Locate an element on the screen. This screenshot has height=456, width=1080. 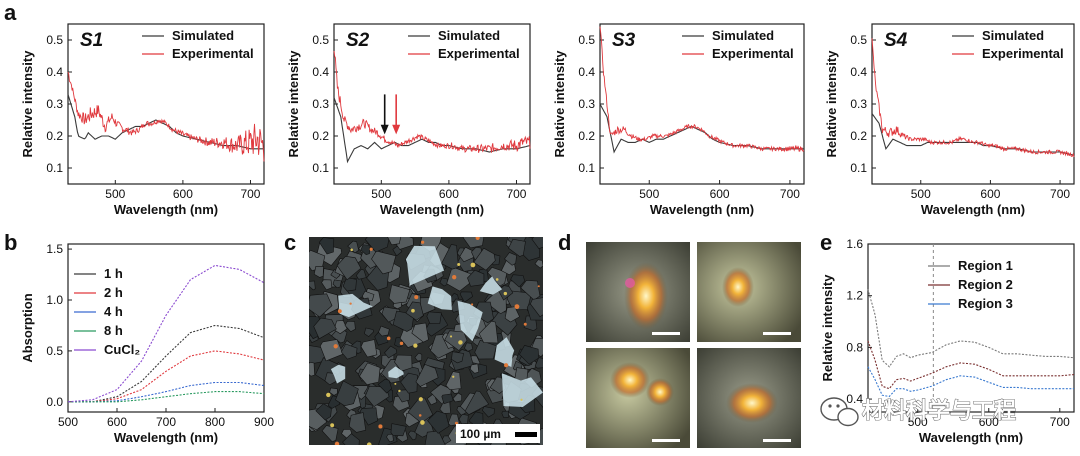
arrow-head-red is located at coordinates (396, 129).